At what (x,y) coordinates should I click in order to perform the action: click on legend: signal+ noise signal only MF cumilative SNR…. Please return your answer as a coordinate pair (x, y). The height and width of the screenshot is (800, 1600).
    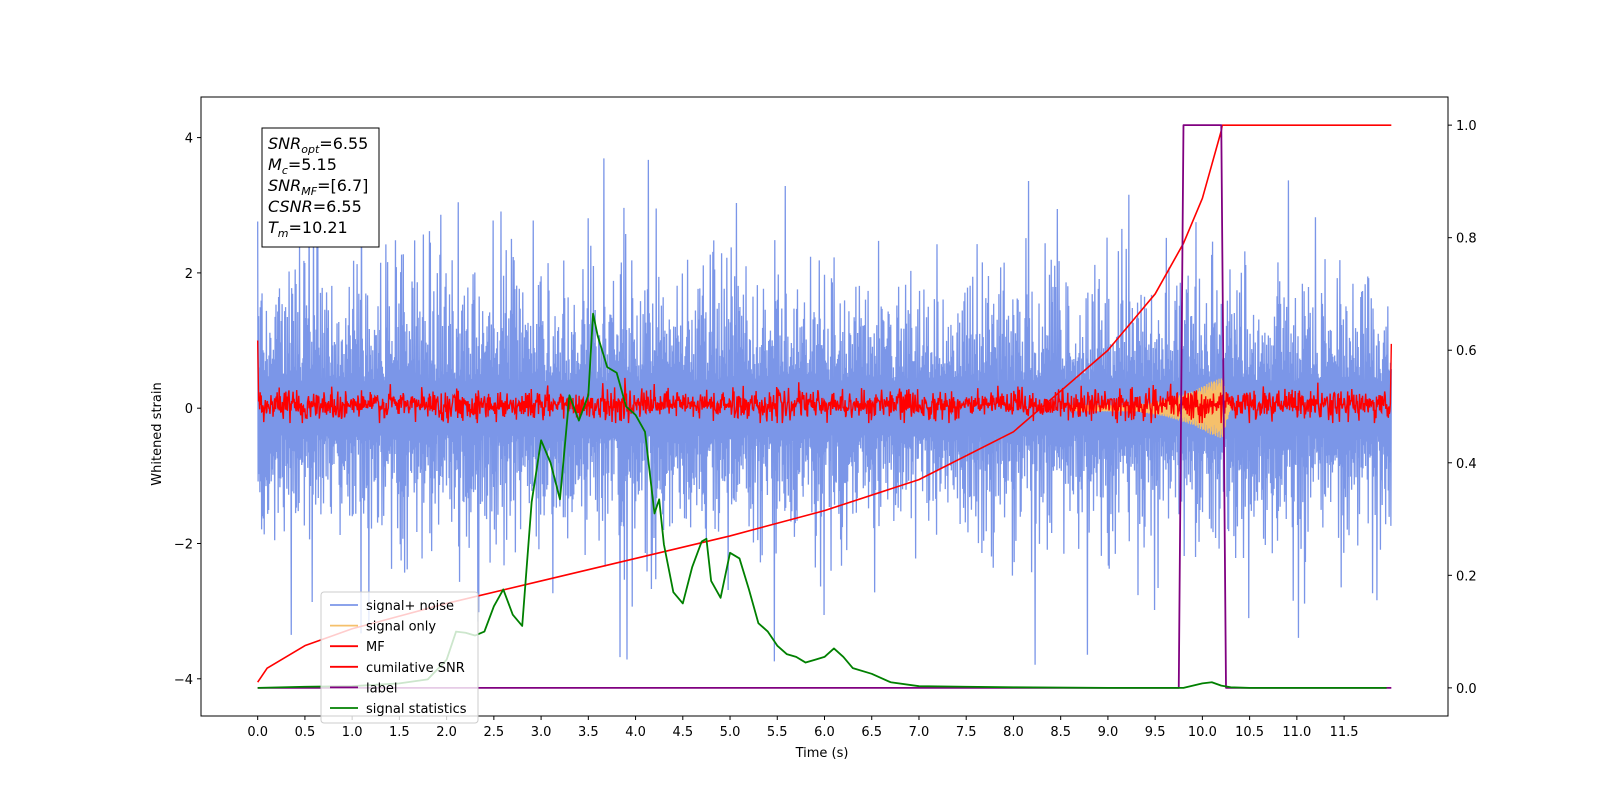
    Looking at the image, I should click on (399, 657).